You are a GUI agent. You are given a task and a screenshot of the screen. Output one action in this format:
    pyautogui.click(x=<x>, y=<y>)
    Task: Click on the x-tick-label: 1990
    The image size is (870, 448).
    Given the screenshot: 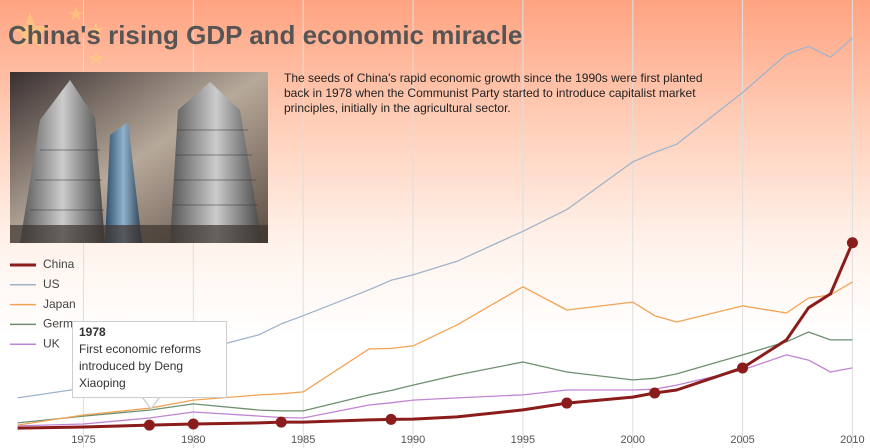 What is the action you would take?
    pyautogui.click(x=413, y=440)
    